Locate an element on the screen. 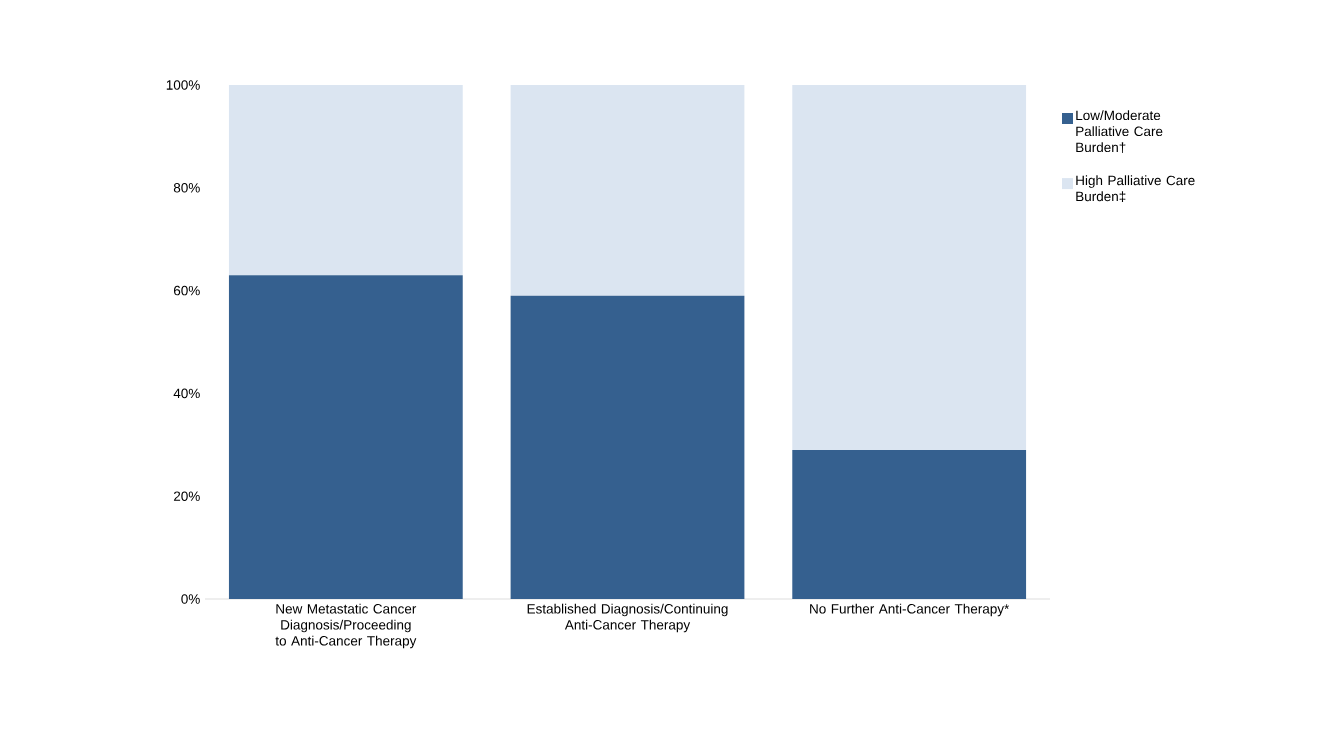 This screenshot has width=1340, height=730. x-tick-label: No Further Anti-Cancer Therapy* is located at coordinates (910, 610).